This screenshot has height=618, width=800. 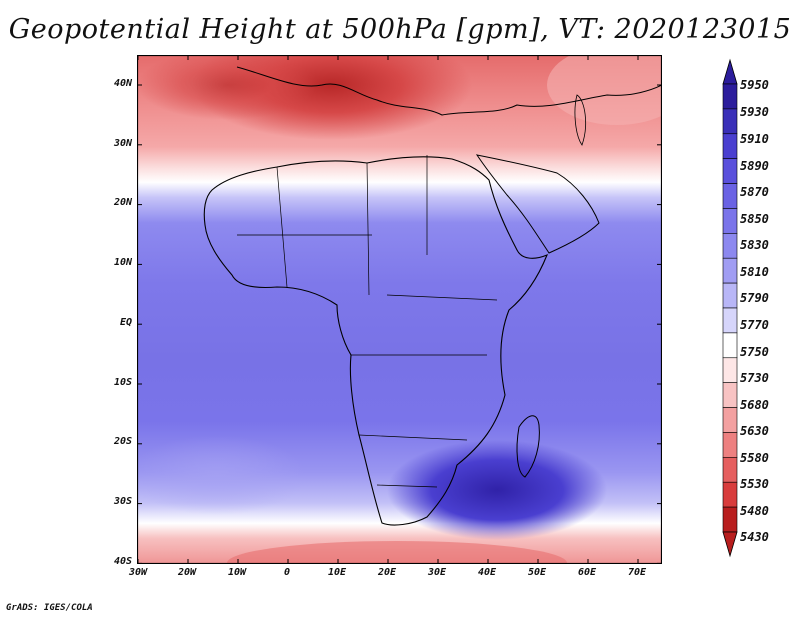 What do you see at coordinates (730, 71) in the screenshot?
I see `colorbar-arrow-top` at bounding box center [730, 71].